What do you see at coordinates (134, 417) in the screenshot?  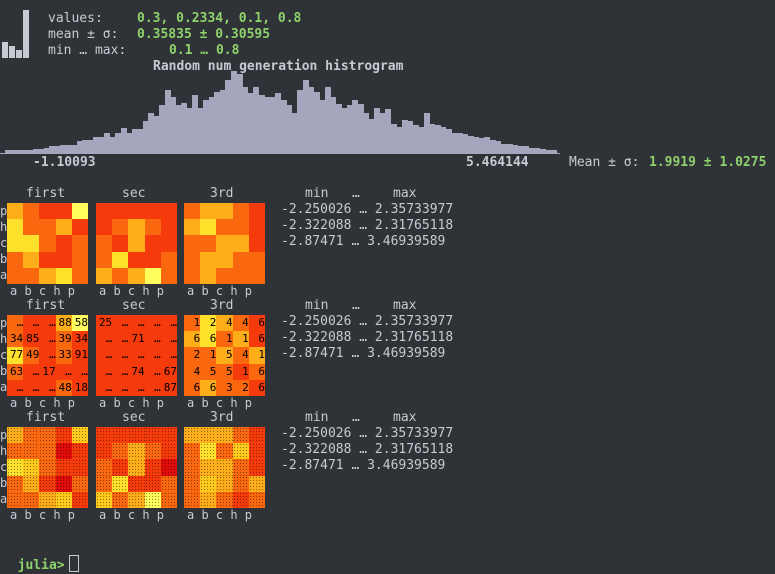 I see `heatmap-title: sec` at bounding box center [134, 417].